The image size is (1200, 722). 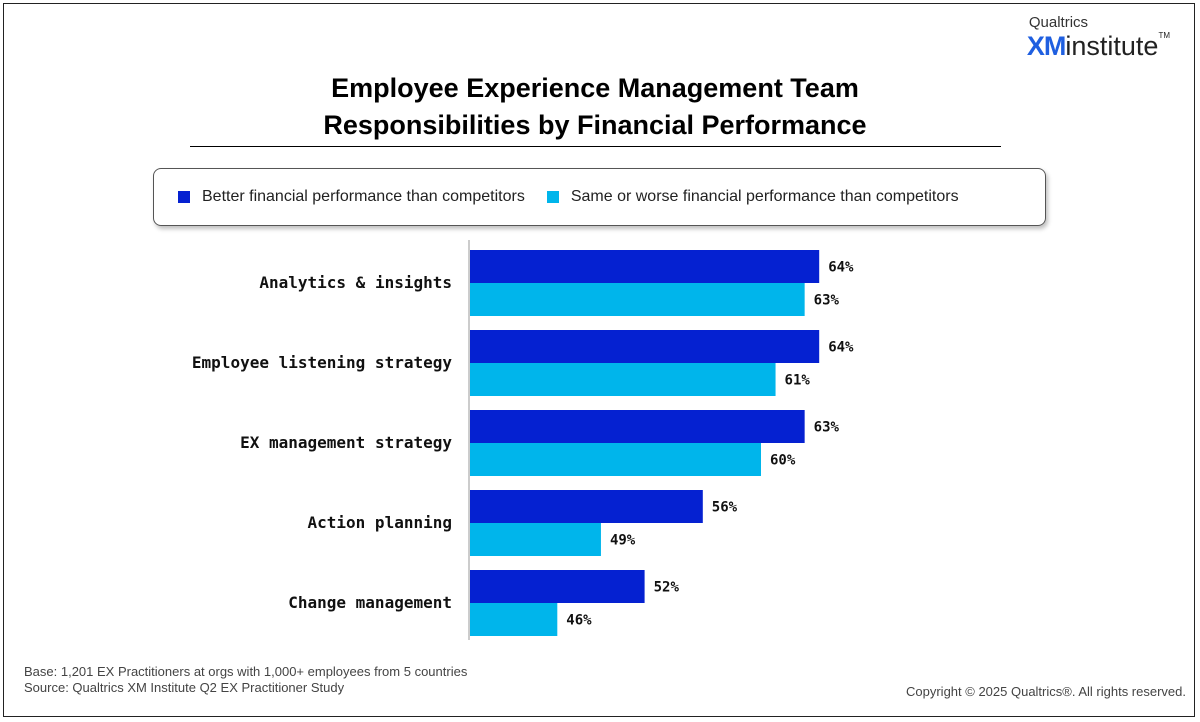 I want to click on title-line-1: Employee Experience Management Team, so click(x=595, y=88).